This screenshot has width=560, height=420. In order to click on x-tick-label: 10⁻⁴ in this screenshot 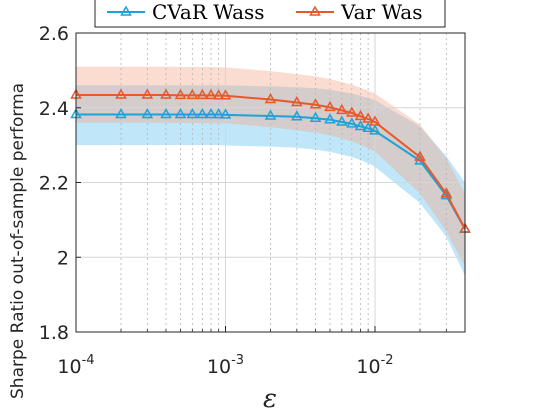, I will do `click(75, 365)`.